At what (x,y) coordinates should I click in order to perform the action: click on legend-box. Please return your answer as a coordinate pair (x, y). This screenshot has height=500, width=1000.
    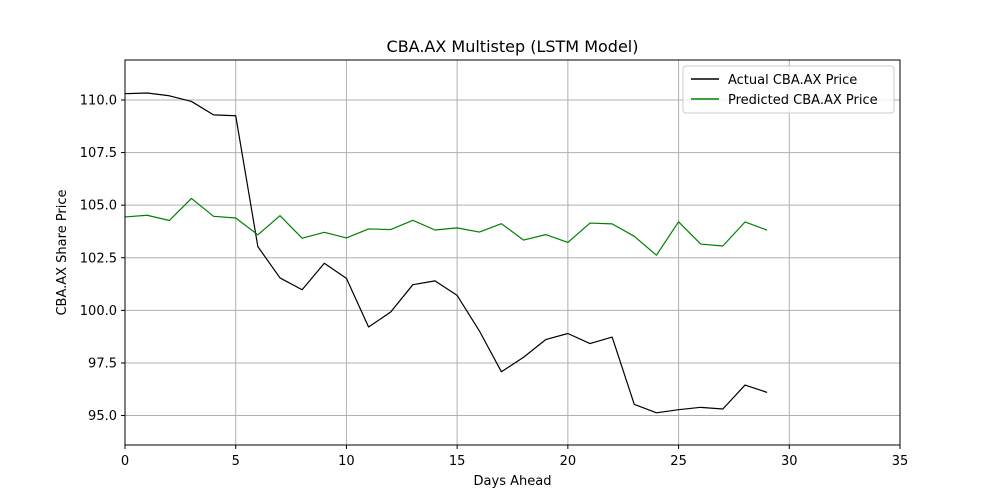
    Looking at the image, I should click on (788, 89).